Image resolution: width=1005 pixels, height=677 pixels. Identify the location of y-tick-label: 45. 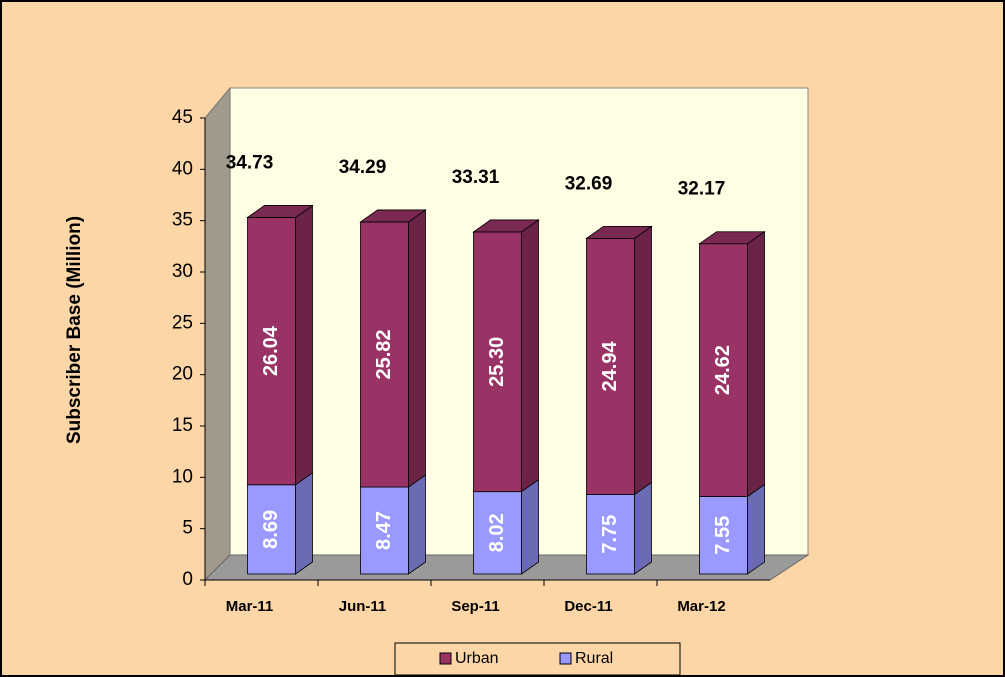
(182, 117).